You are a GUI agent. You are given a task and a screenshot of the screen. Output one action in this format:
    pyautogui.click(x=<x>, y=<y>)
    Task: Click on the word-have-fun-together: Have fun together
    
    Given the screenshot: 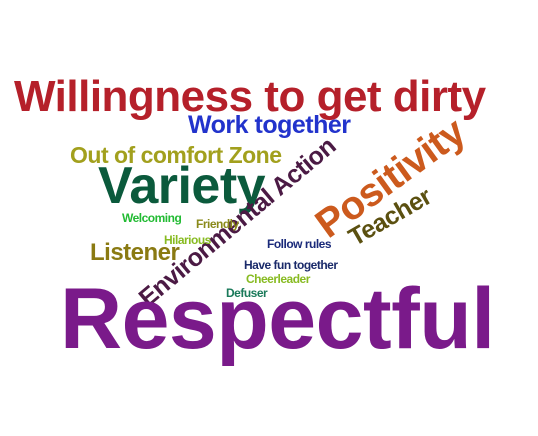 What is the action you would take?
    pyautogui.click(x=291, y=265)
    